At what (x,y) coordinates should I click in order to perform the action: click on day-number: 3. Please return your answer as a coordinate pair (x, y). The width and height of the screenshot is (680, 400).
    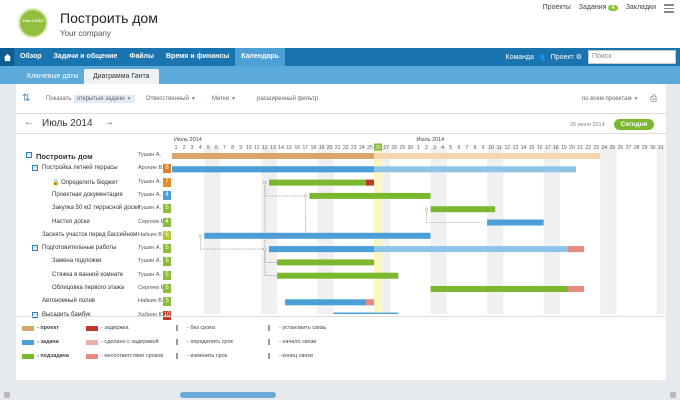
    Looking at the image, I should click on (434, 148).